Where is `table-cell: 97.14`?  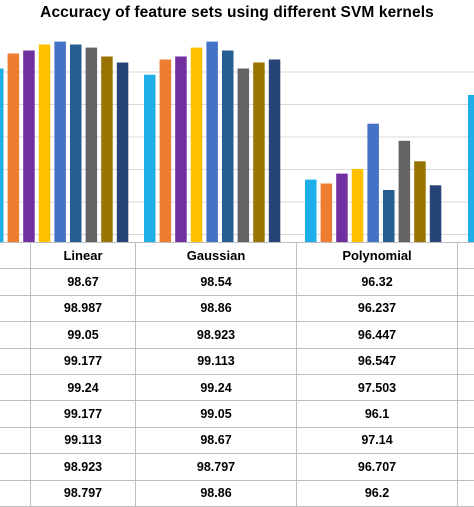 table-cell: 97.14 is located at coordinates (377, 440).